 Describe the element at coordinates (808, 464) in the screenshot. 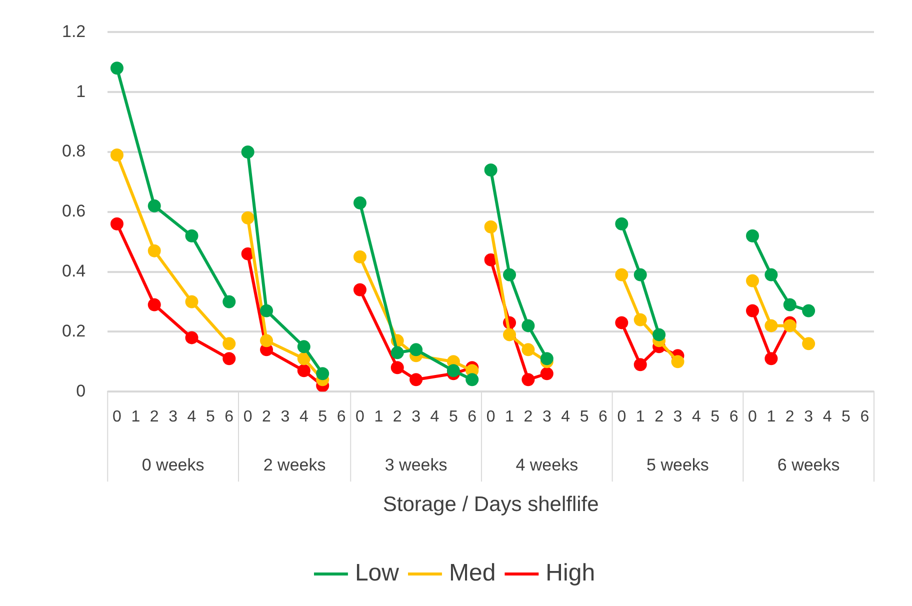

I see `text: 6 weeks` at that location.